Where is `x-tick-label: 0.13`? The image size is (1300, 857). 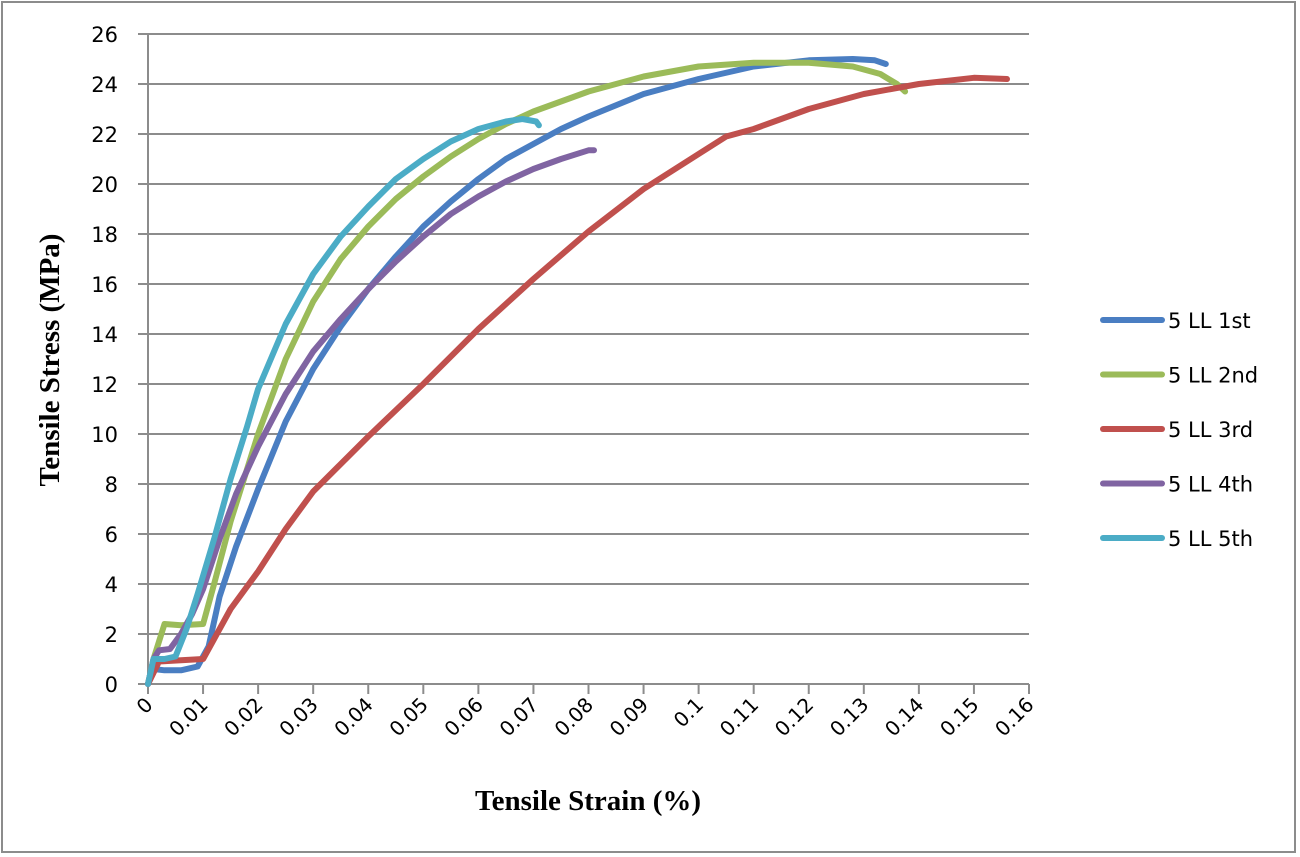 x-tick-label: 0.13 is located at coordinates (849, 717).